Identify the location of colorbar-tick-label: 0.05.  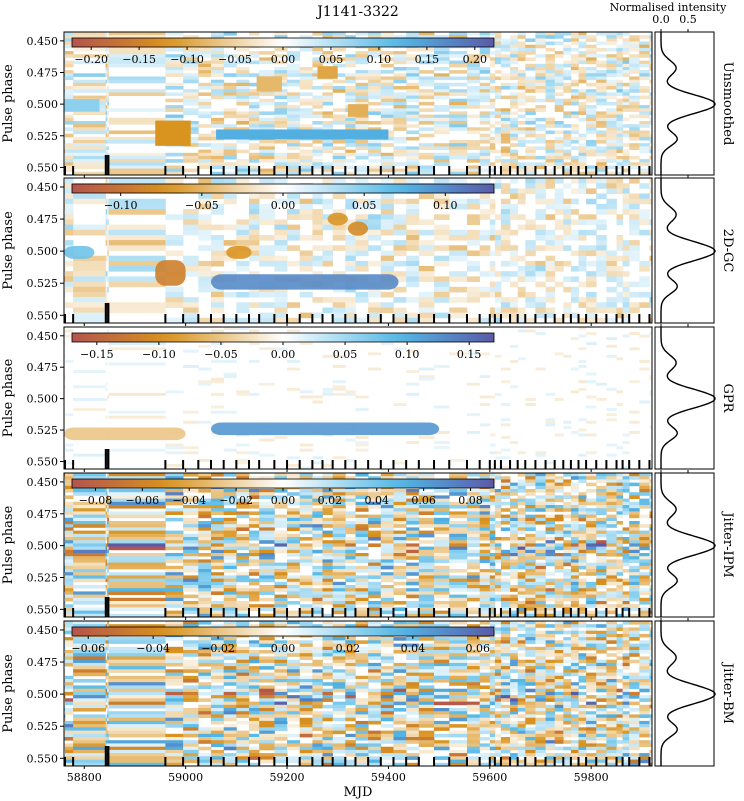
(345, 354).